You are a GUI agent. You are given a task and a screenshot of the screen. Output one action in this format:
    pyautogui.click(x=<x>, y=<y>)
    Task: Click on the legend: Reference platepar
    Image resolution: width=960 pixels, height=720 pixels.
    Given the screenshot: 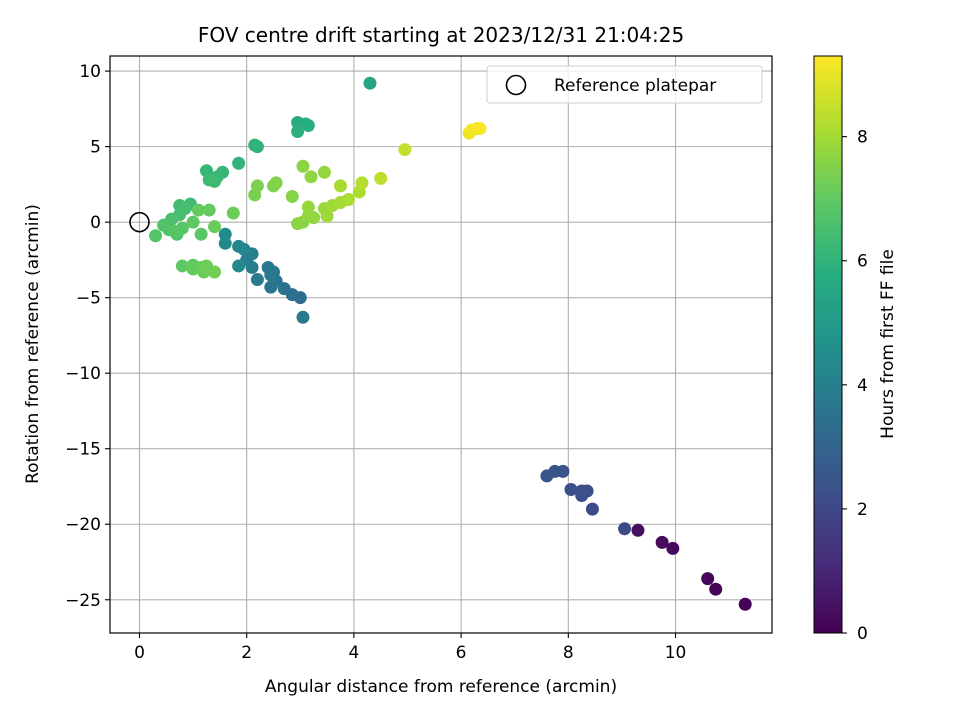 What is the action you would take?
    pyautogui.click(x=624, y=84)
    